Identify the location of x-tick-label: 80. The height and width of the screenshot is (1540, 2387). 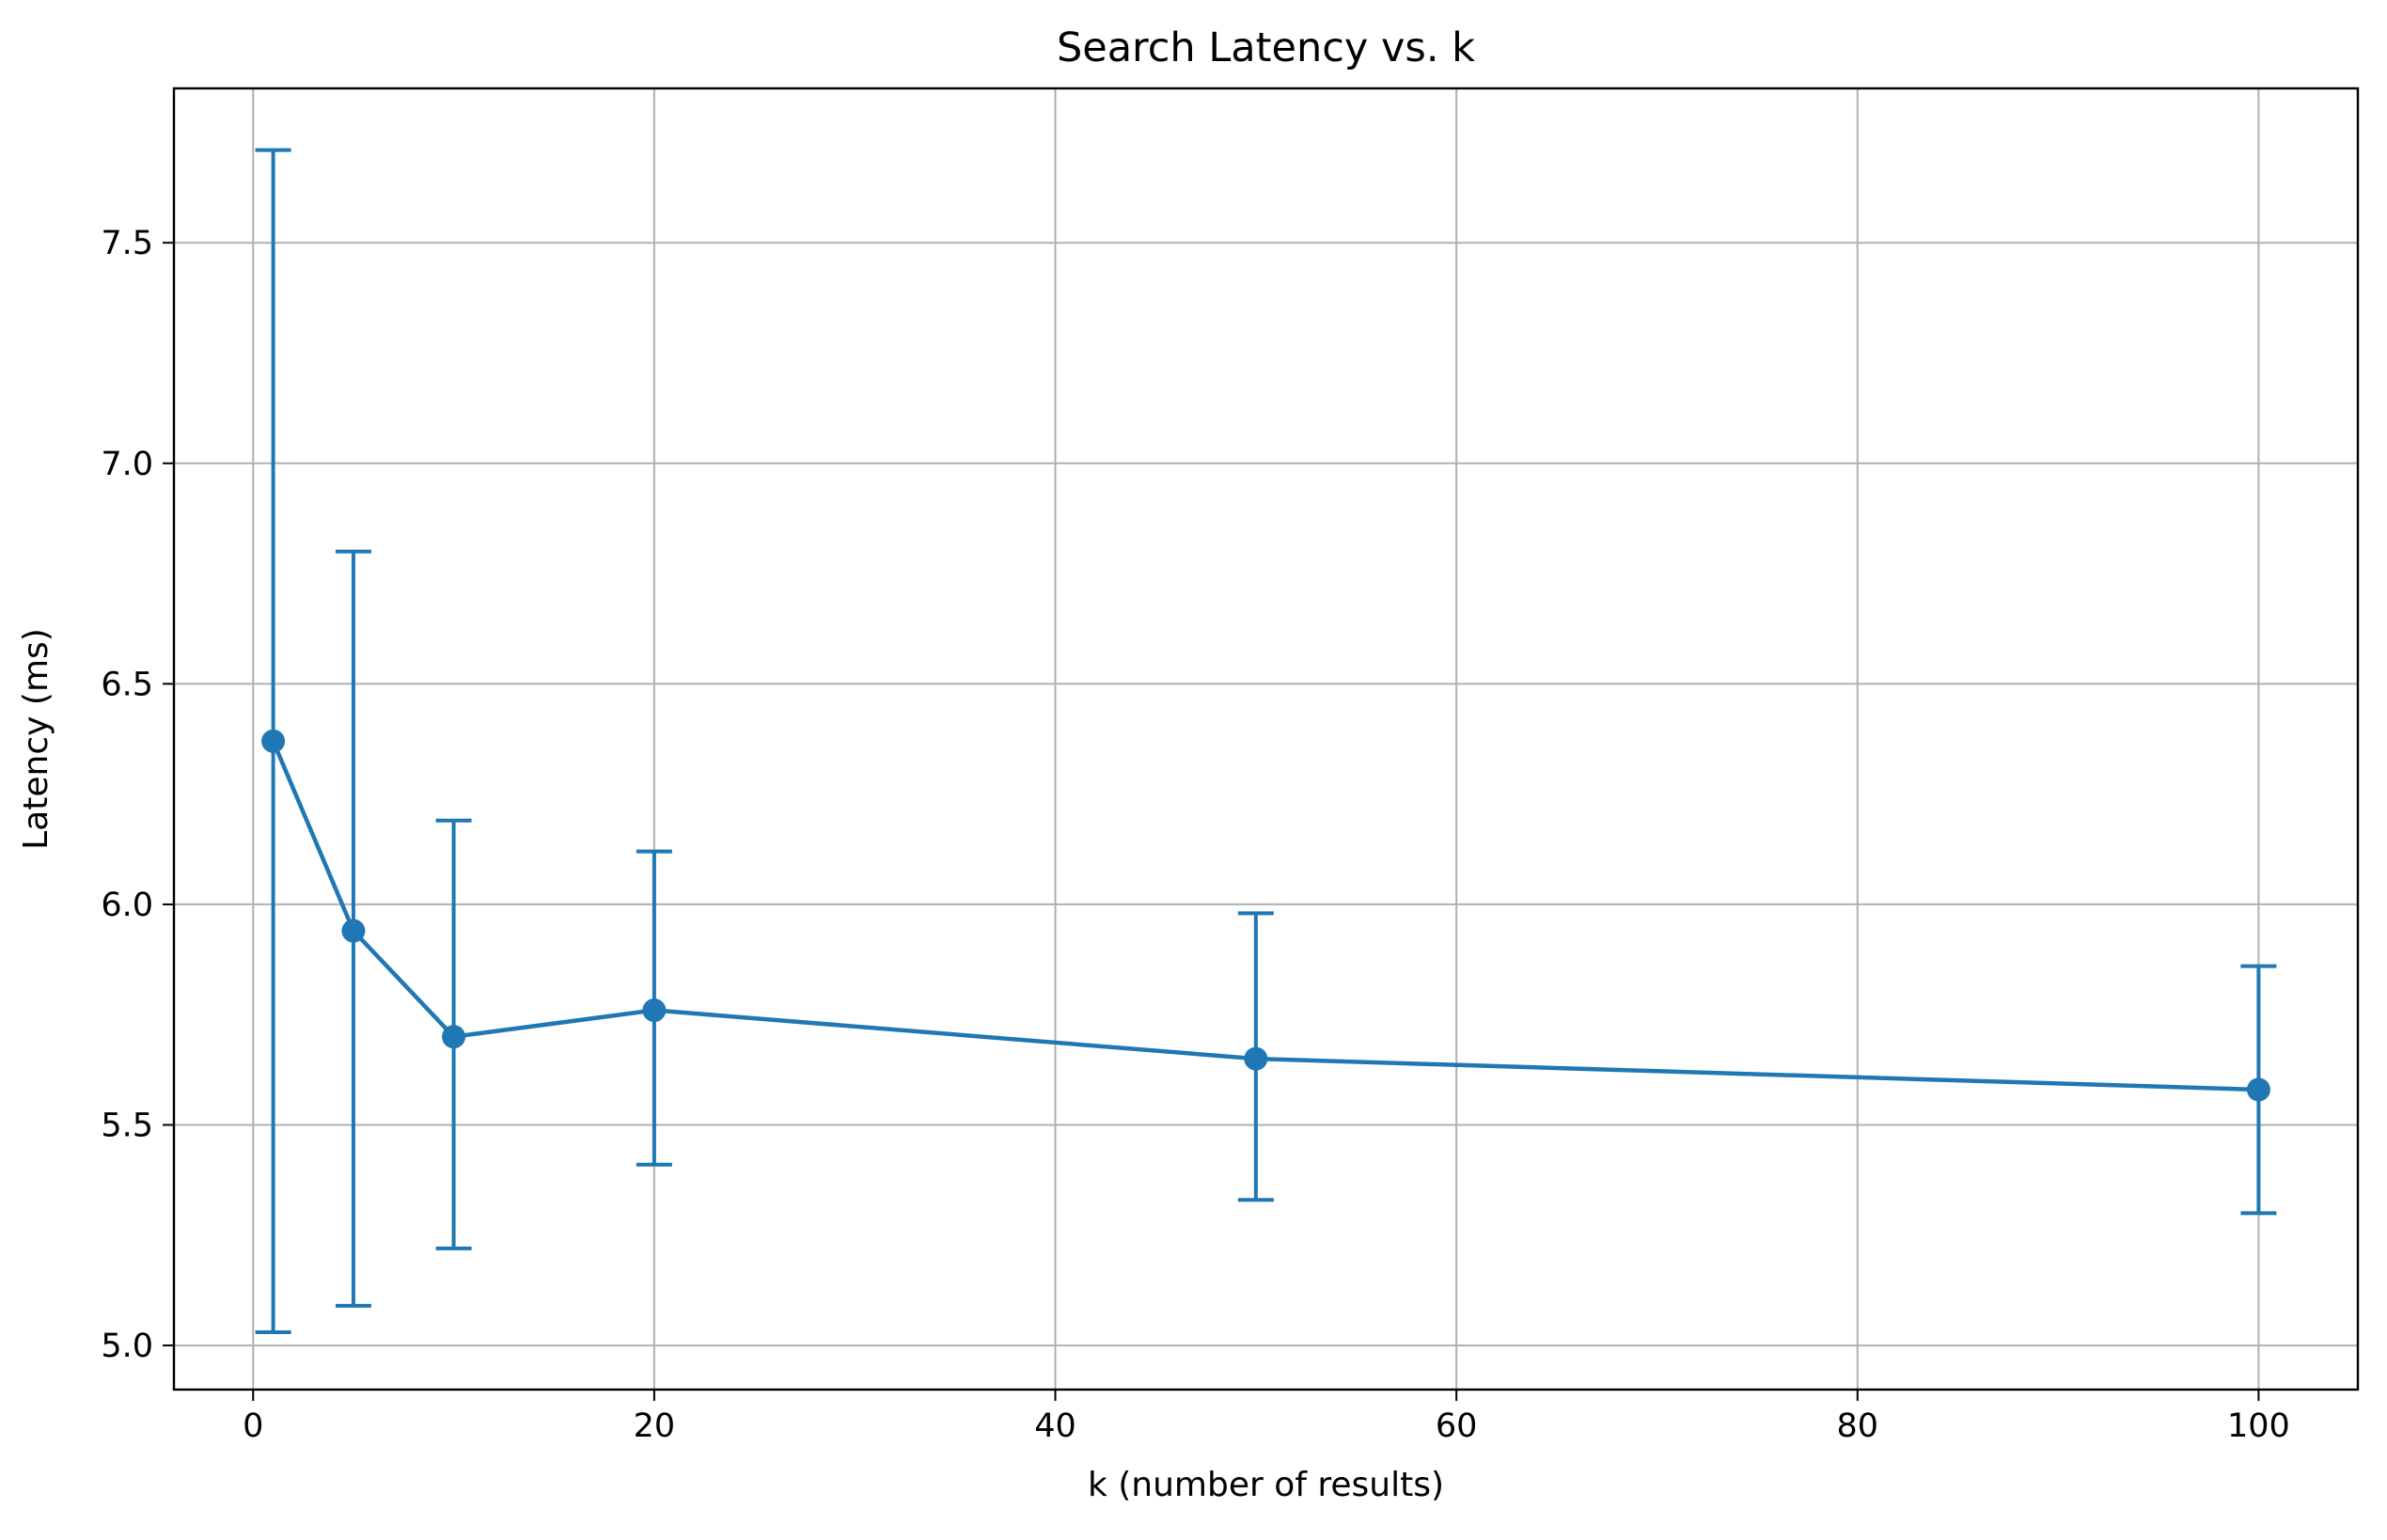
(1858, 1426).